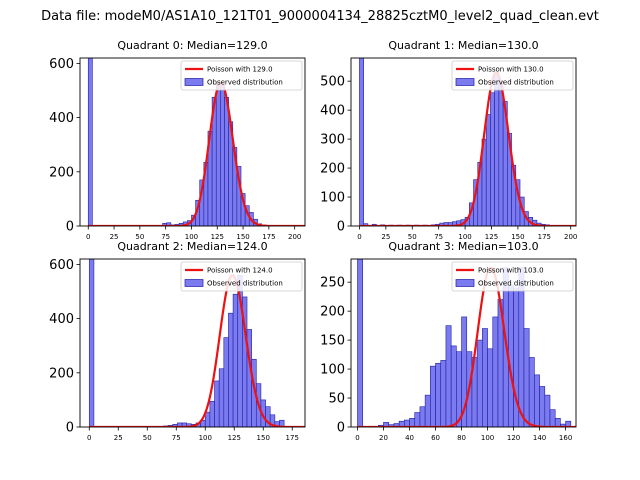 Image resolution: width=640 pixels, height=480 pixels. I want to click on legend: Poisson with 103.0 Observed distribution, so click(512, 276).